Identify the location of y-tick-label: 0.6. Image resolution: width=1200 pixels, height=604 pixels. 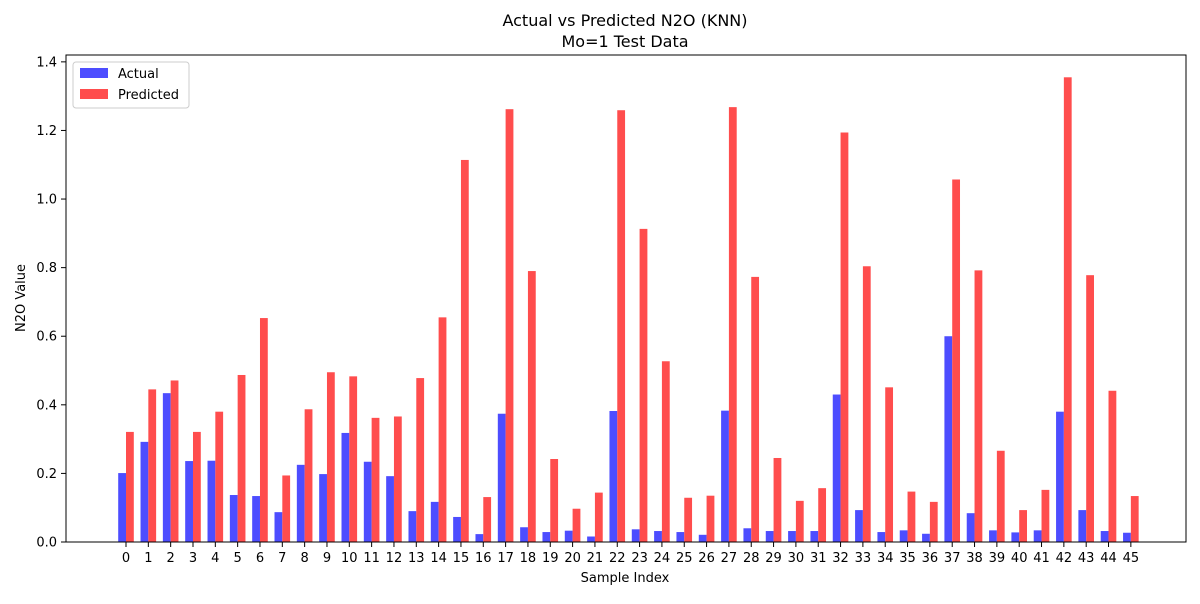
(46, 337).